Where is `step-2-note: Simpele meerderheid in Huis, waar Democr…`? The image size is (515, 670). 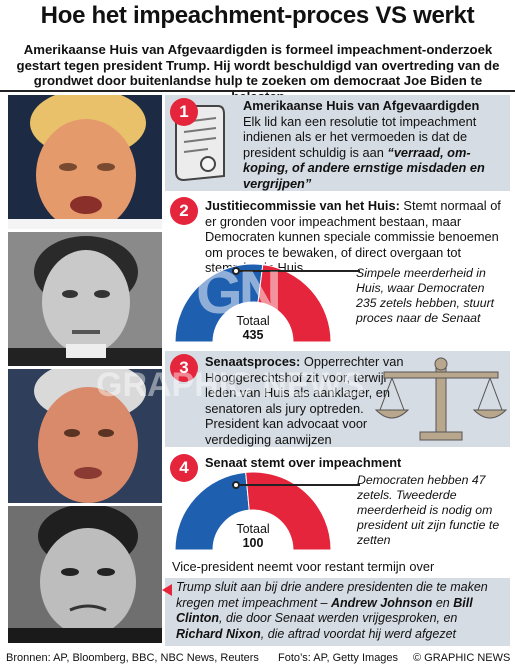 step-2-note: Simpele meerderheid in Huis, waar Democr… is located at coordinates (425, 295).